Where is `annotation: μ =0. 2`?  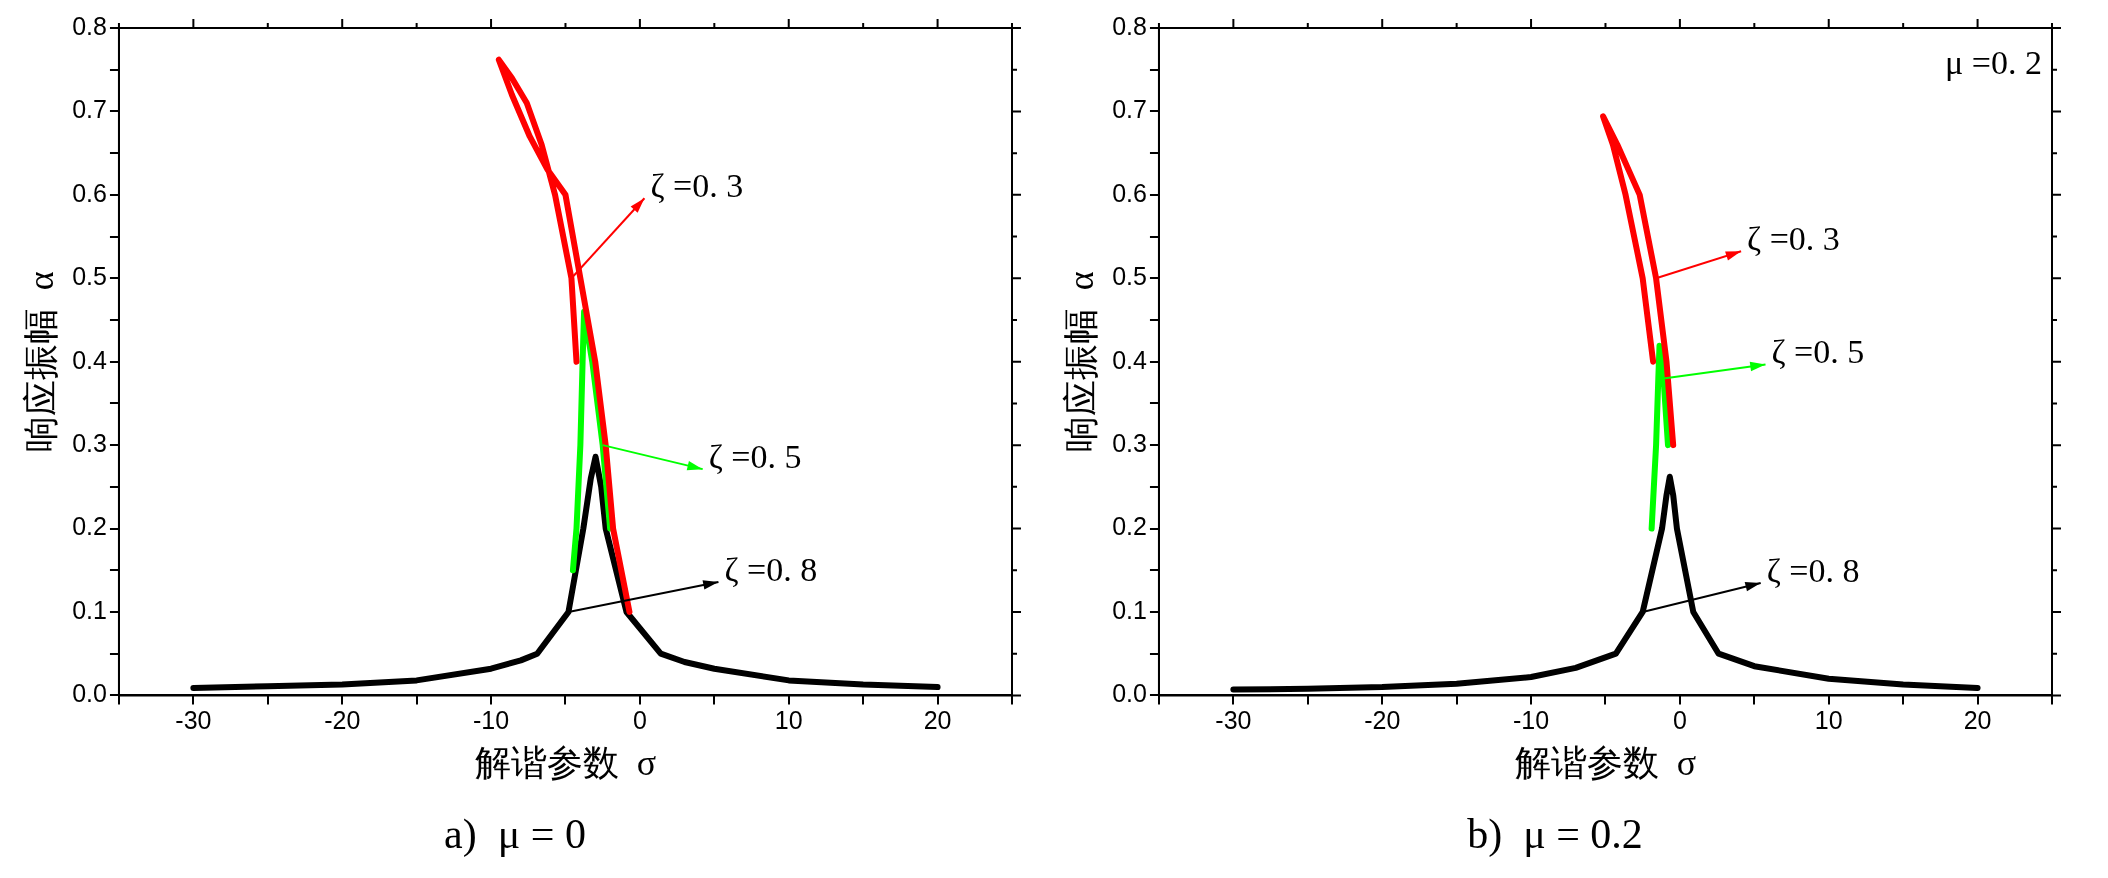 annotation: μ =0. 2 is located at coordinates (1993, 62).